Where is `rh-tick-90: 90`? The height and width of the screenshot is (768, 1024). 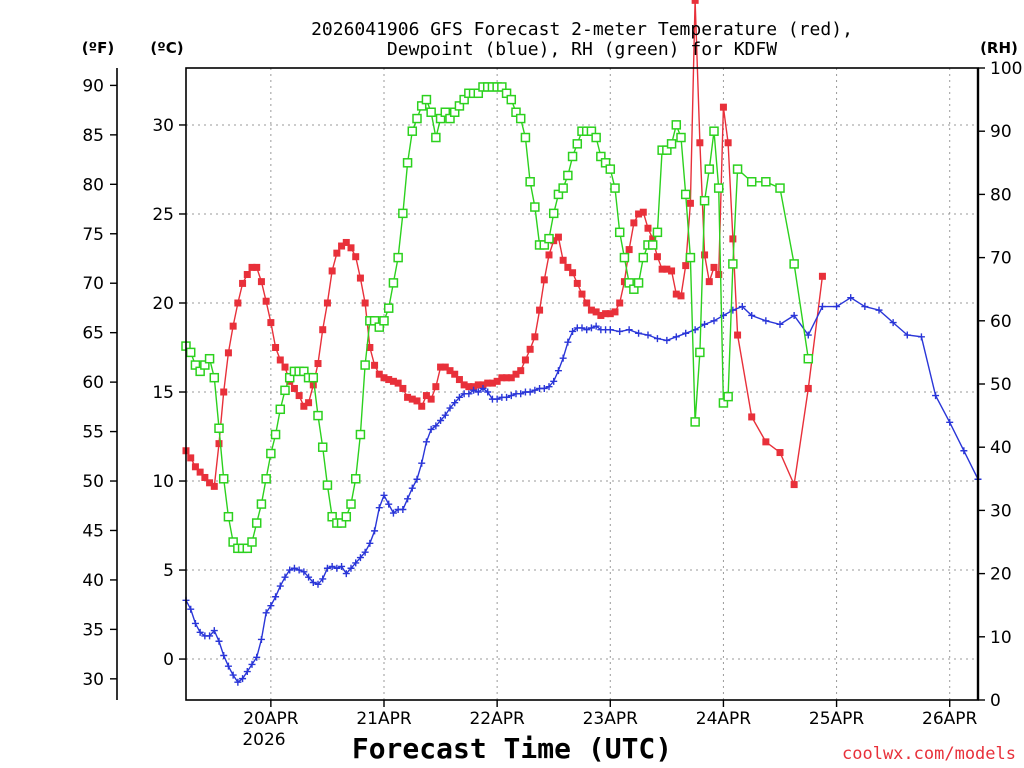
rh-tick-90: 90 is located at coordinates (1001, 132).